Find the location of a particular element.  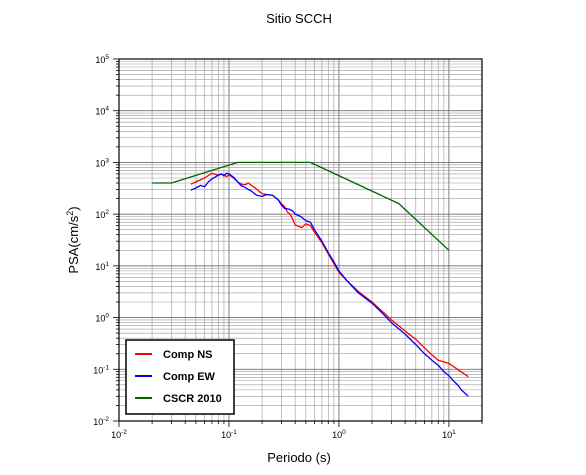

x-tick-label: 10⁻² is located at coordinates (119, 434).